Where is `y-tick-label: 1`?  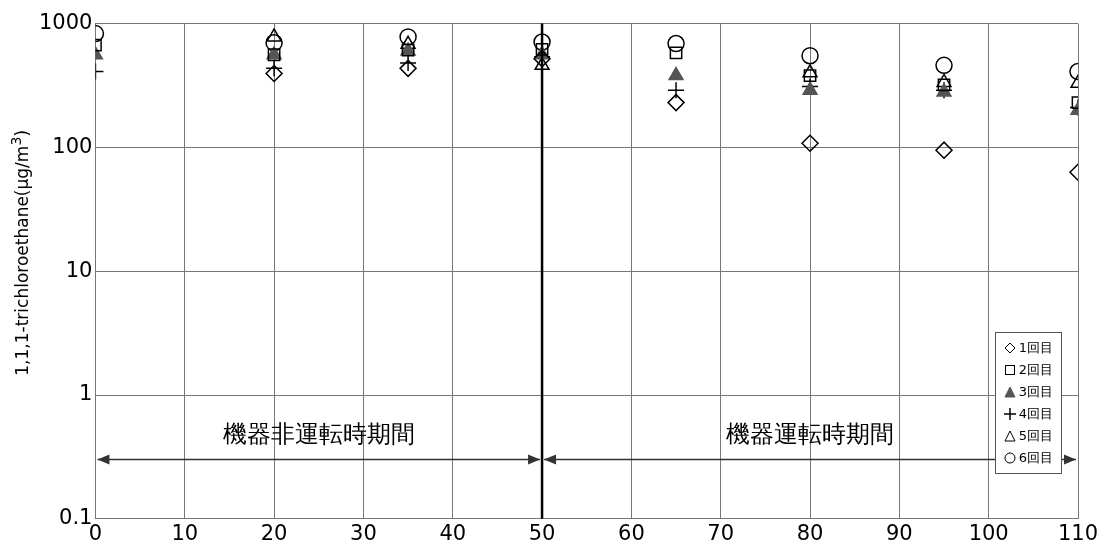
y-tick-label: 1 is located at coordinates (86, 393).